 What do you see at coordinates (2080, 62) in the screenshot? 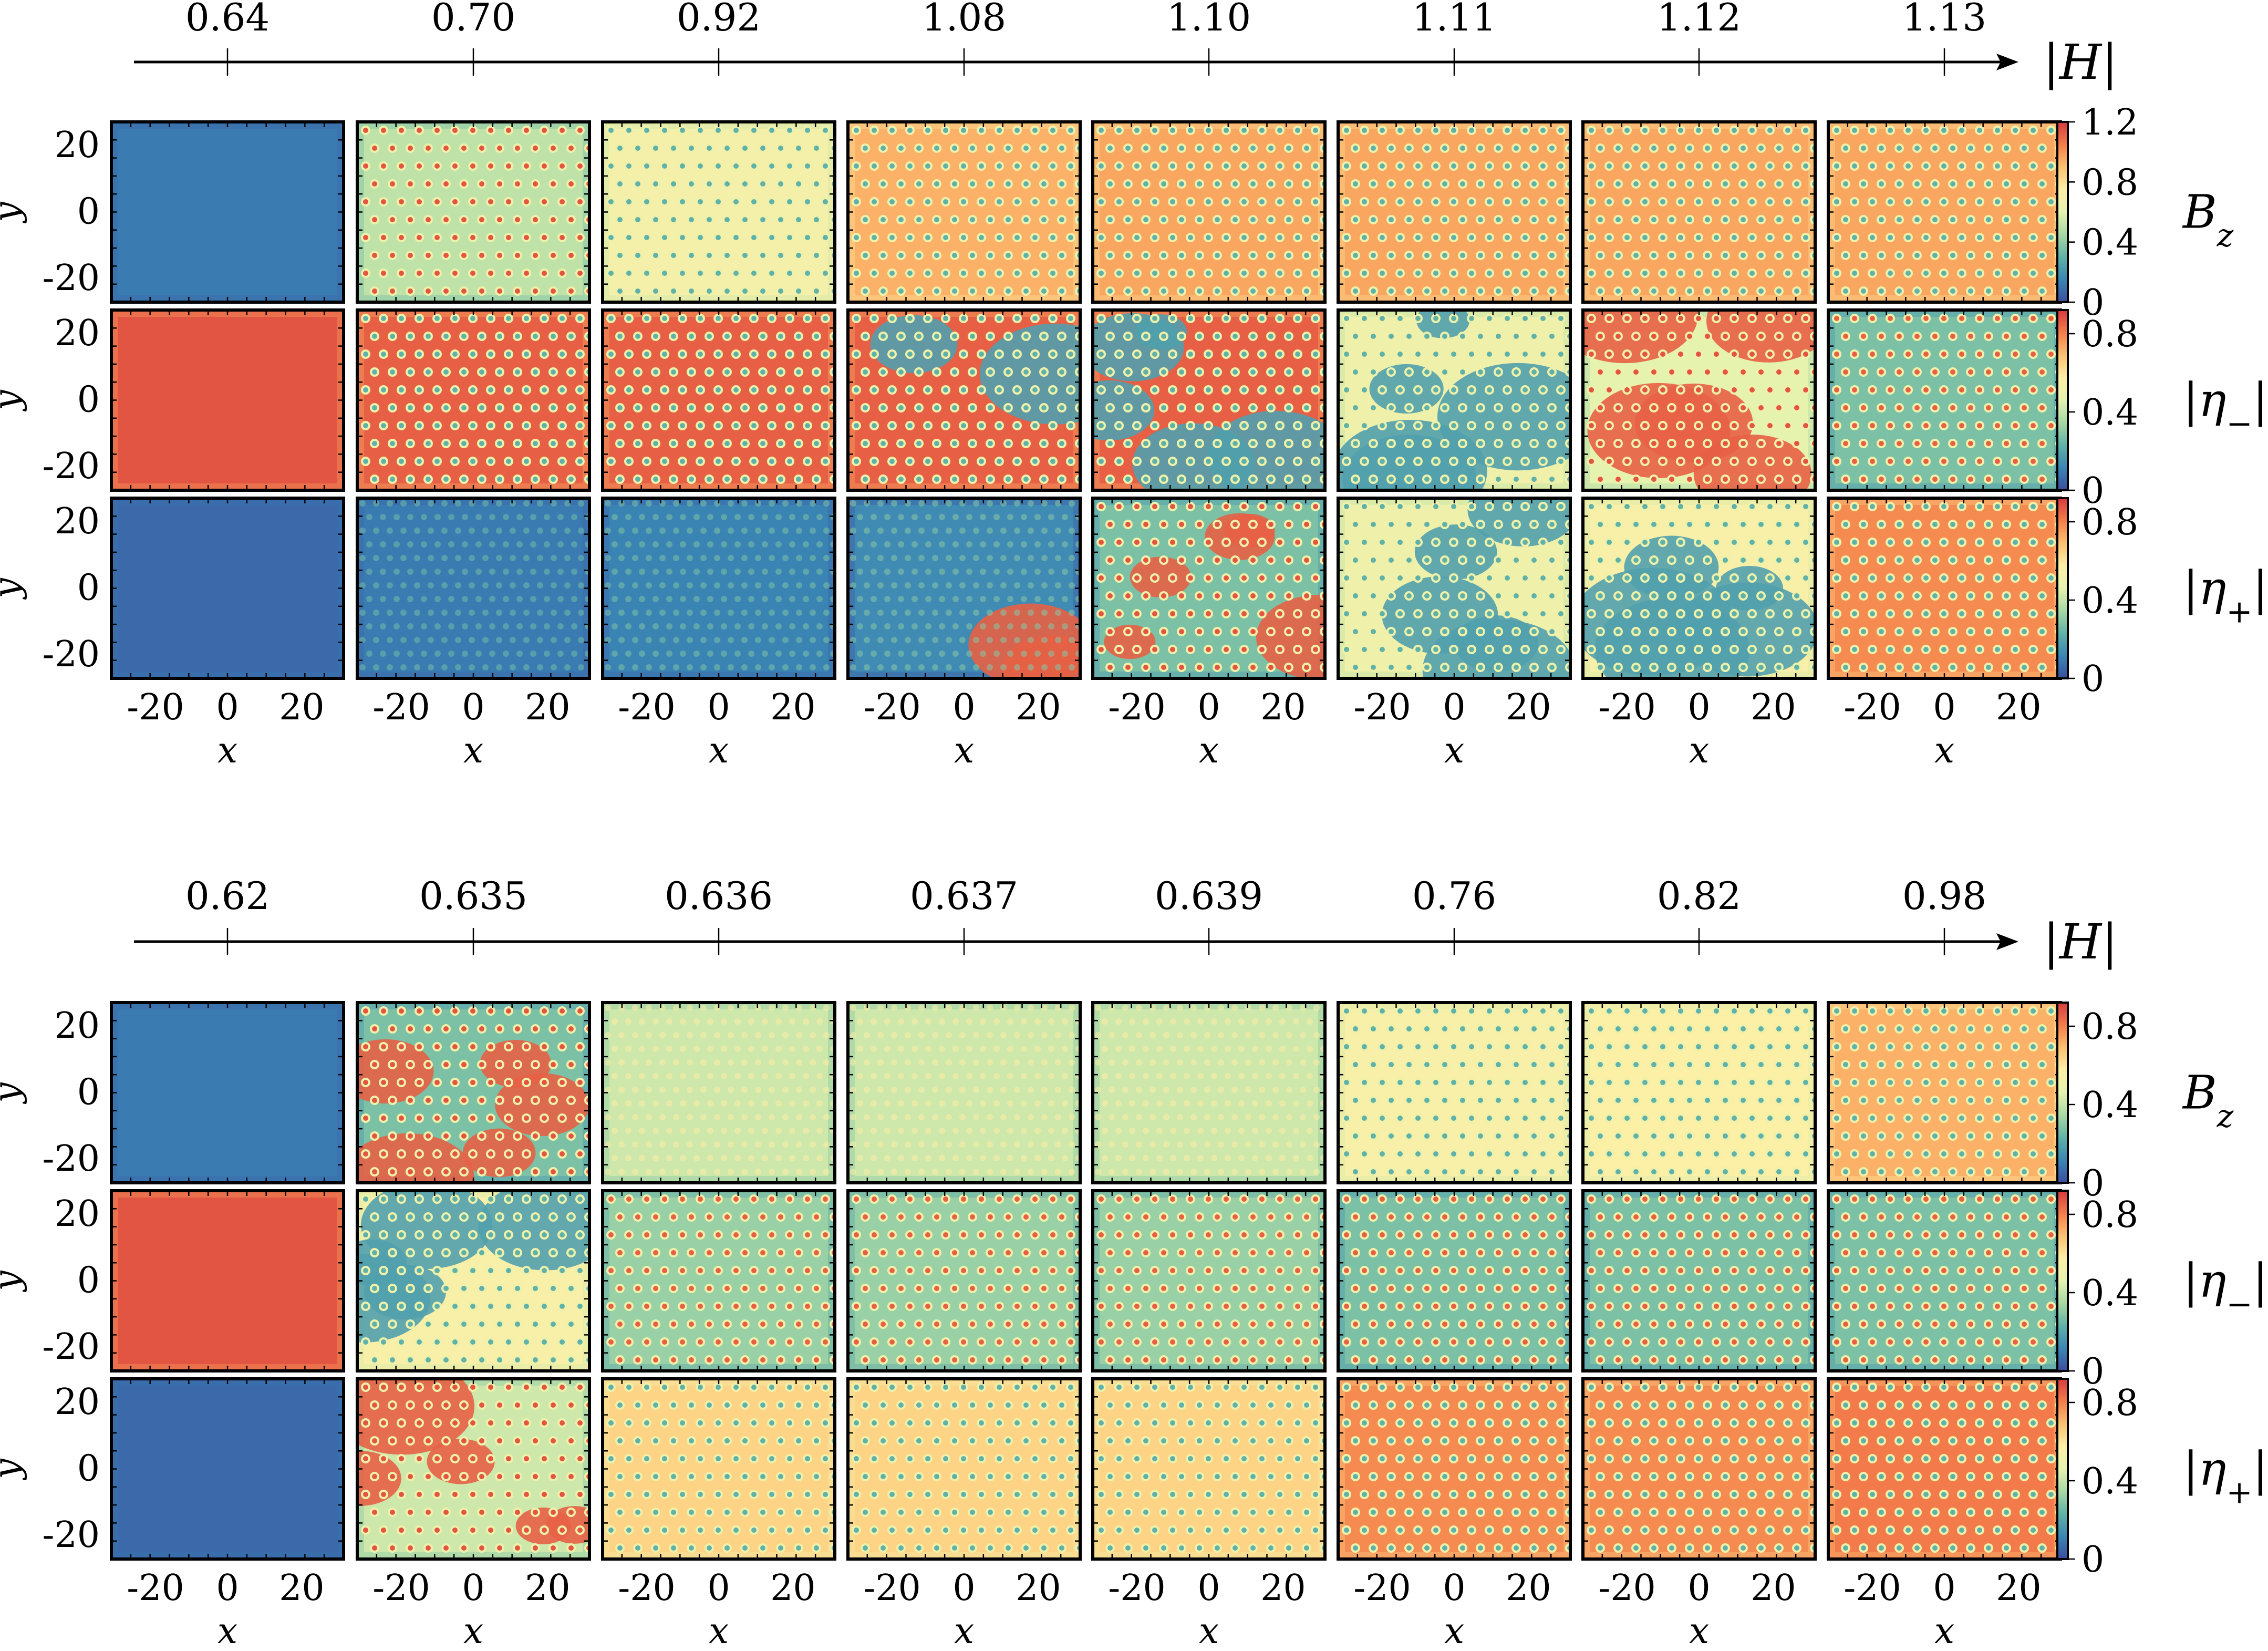
I see `h-axis-label: |H|` at bounding box center [2080, 62].